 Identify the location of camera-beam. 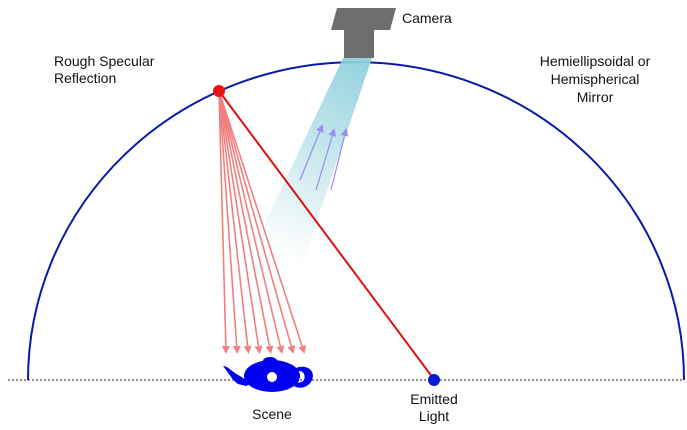
(311, 164).